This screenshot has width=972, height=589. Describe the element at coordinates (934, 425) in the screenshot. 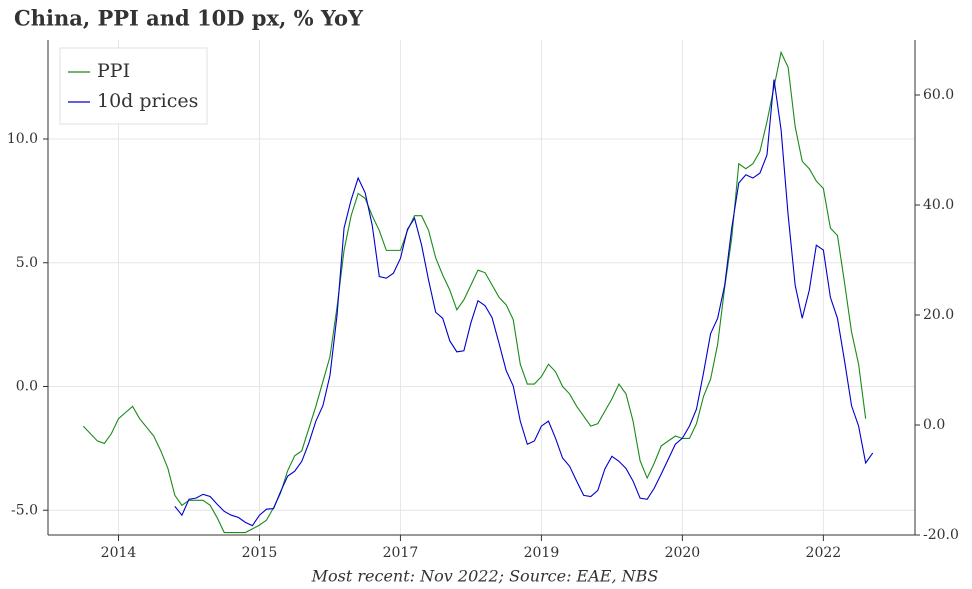

I see `y2-tick-label: 0.0` at that location.